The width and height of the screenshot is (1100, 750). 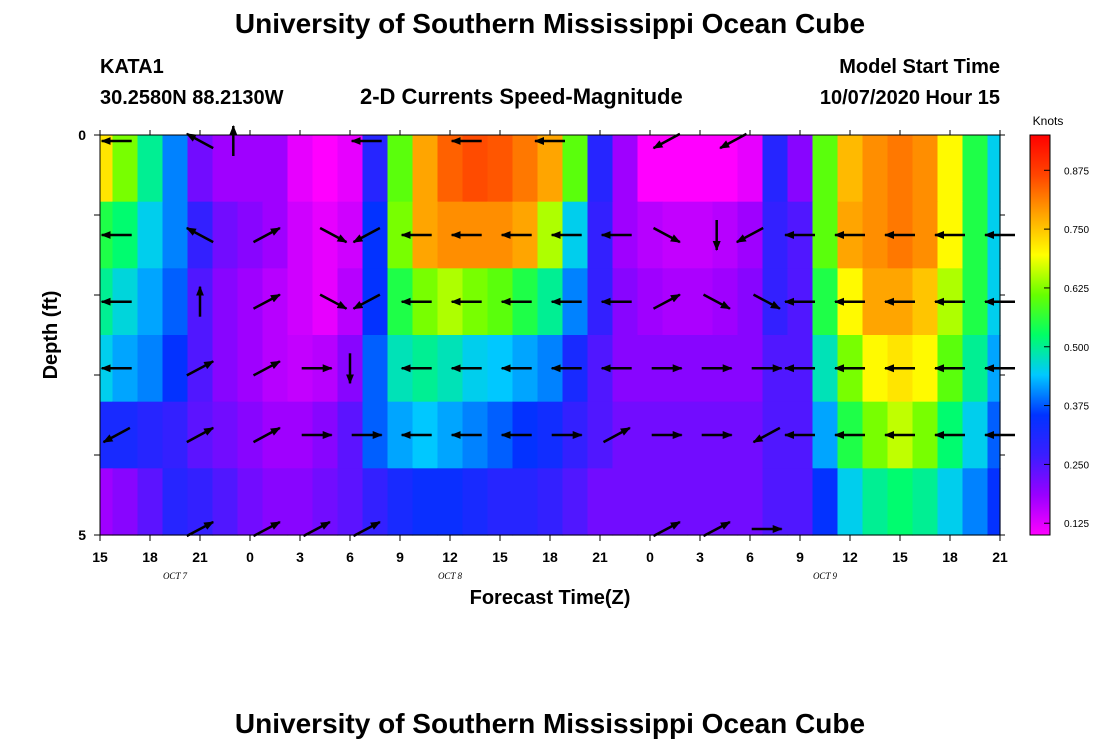 I want to click on x-tick-label: 21, so click(x=200, y=557).